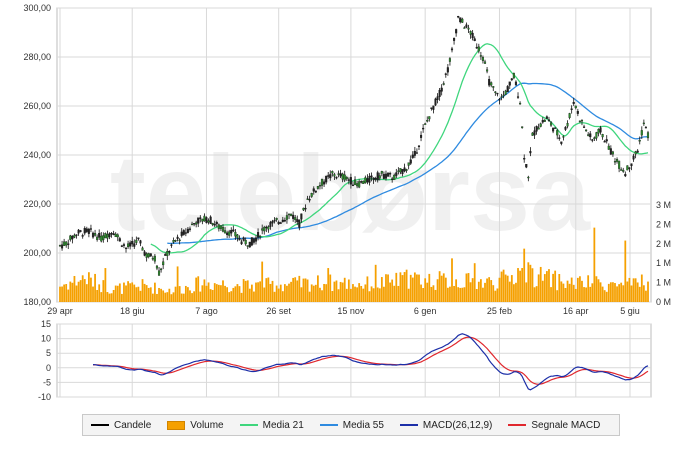  Describe the element at coordinates (576, 311) in the screenshot. I see `time-tick-label: 16 apr` at that location.